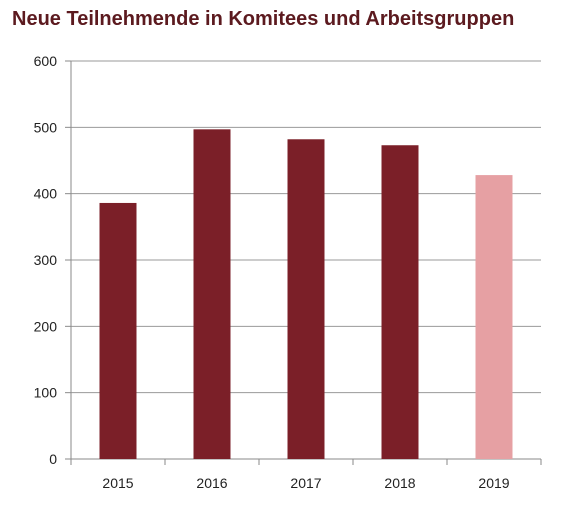 Image resolution: width=578 pixels, height=512 pixels. What do you see at coordinates (400, 302) in the screenshot?
I see `bar-2018` at bounding box center [400, 302].